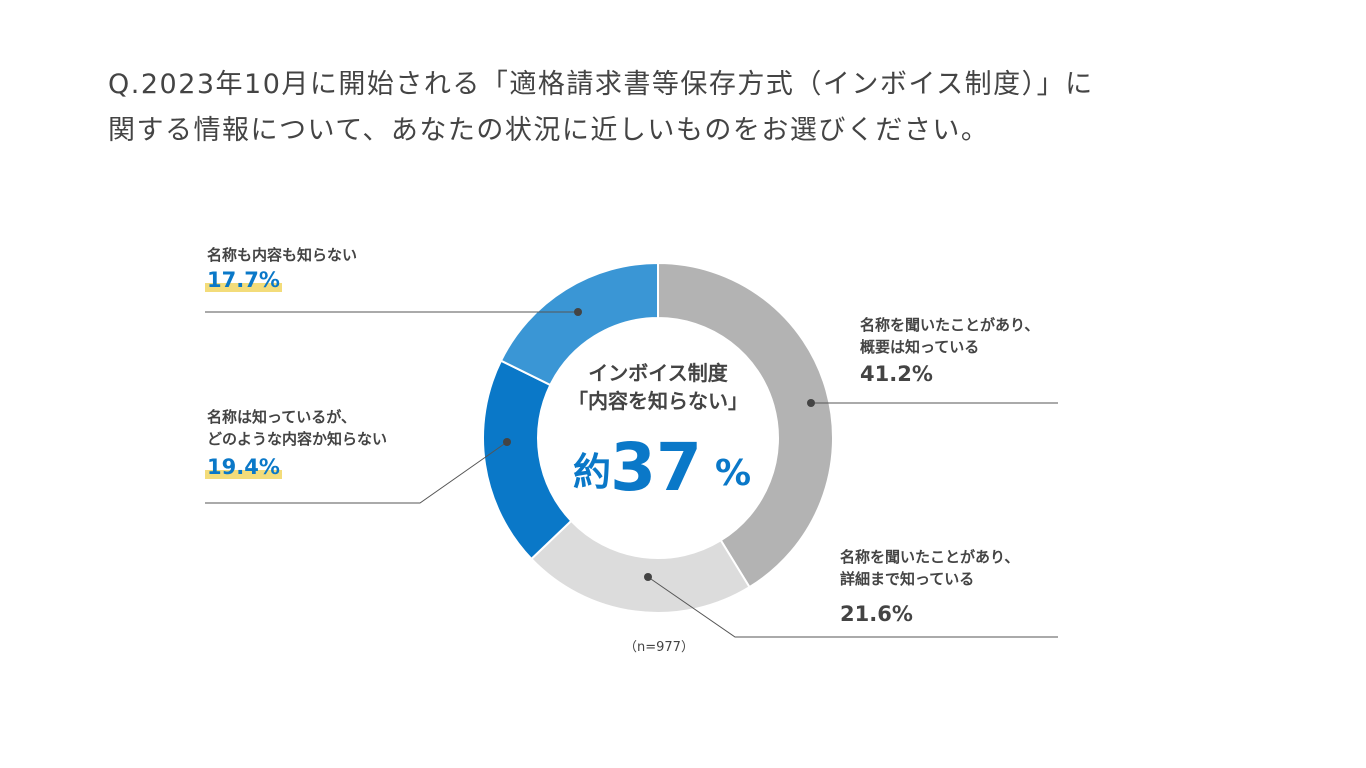 The width and height of the screenshot is (1366, 768). What do you see at coordinates (733, 473) in the screenshot?
I see `center-unit: %` at bounding box center [733, 473].